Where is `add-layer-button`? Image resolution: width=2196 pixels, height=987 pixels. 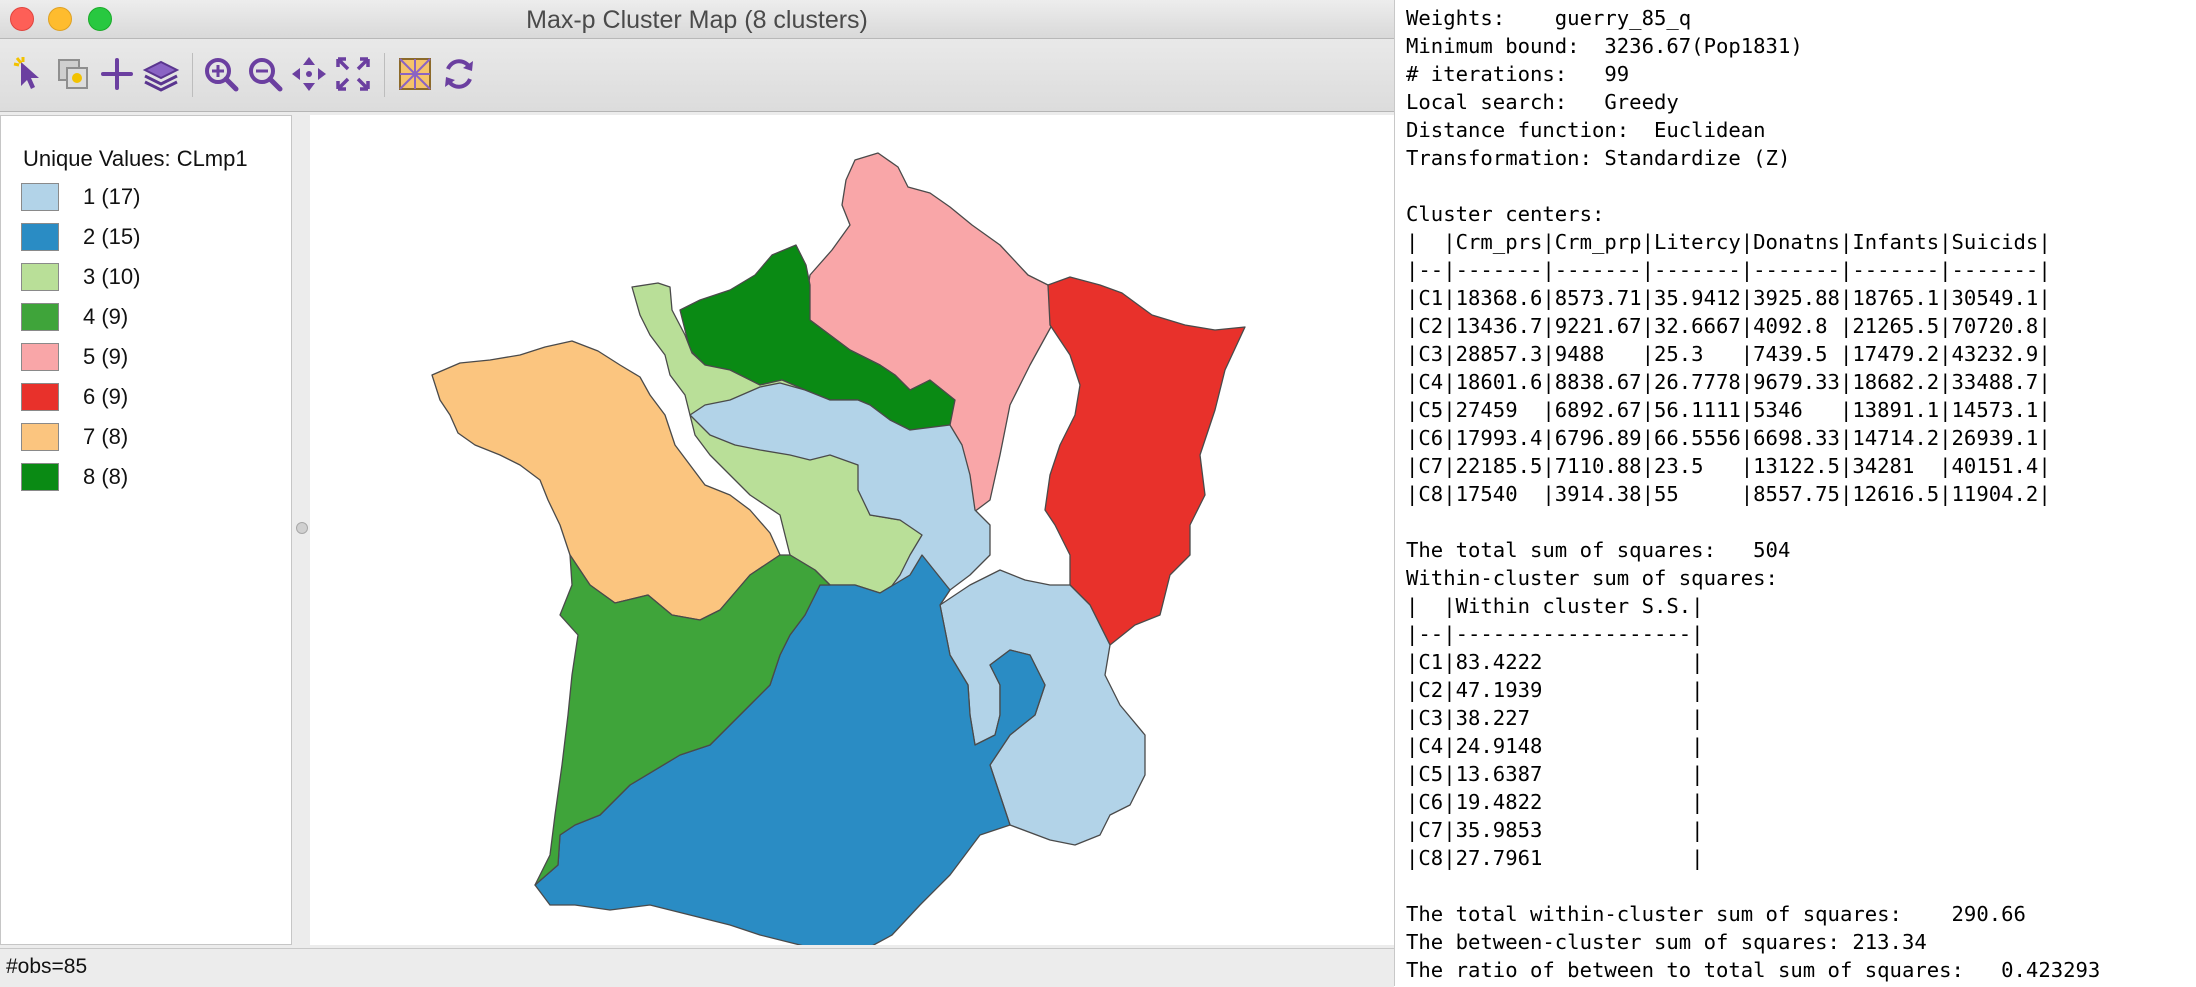 add-layer-button is located at coordinates (117, 74).